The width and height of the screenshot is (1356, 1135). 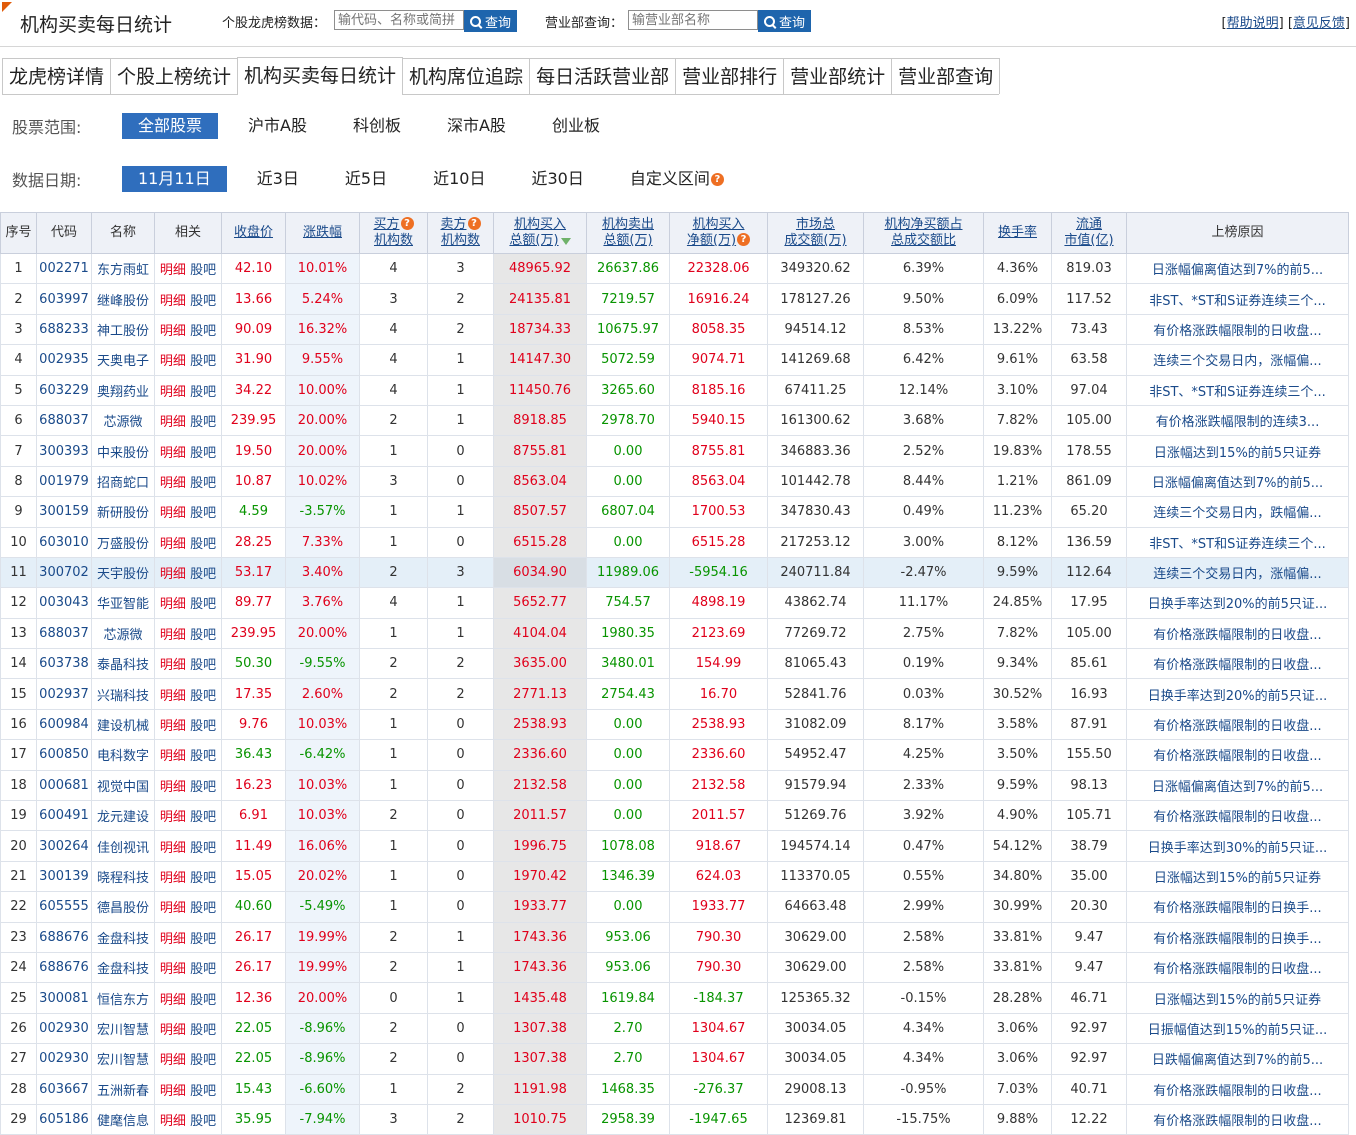 I want to click on tab-5: 每日活跃营业部, so click(x=603, y=76).